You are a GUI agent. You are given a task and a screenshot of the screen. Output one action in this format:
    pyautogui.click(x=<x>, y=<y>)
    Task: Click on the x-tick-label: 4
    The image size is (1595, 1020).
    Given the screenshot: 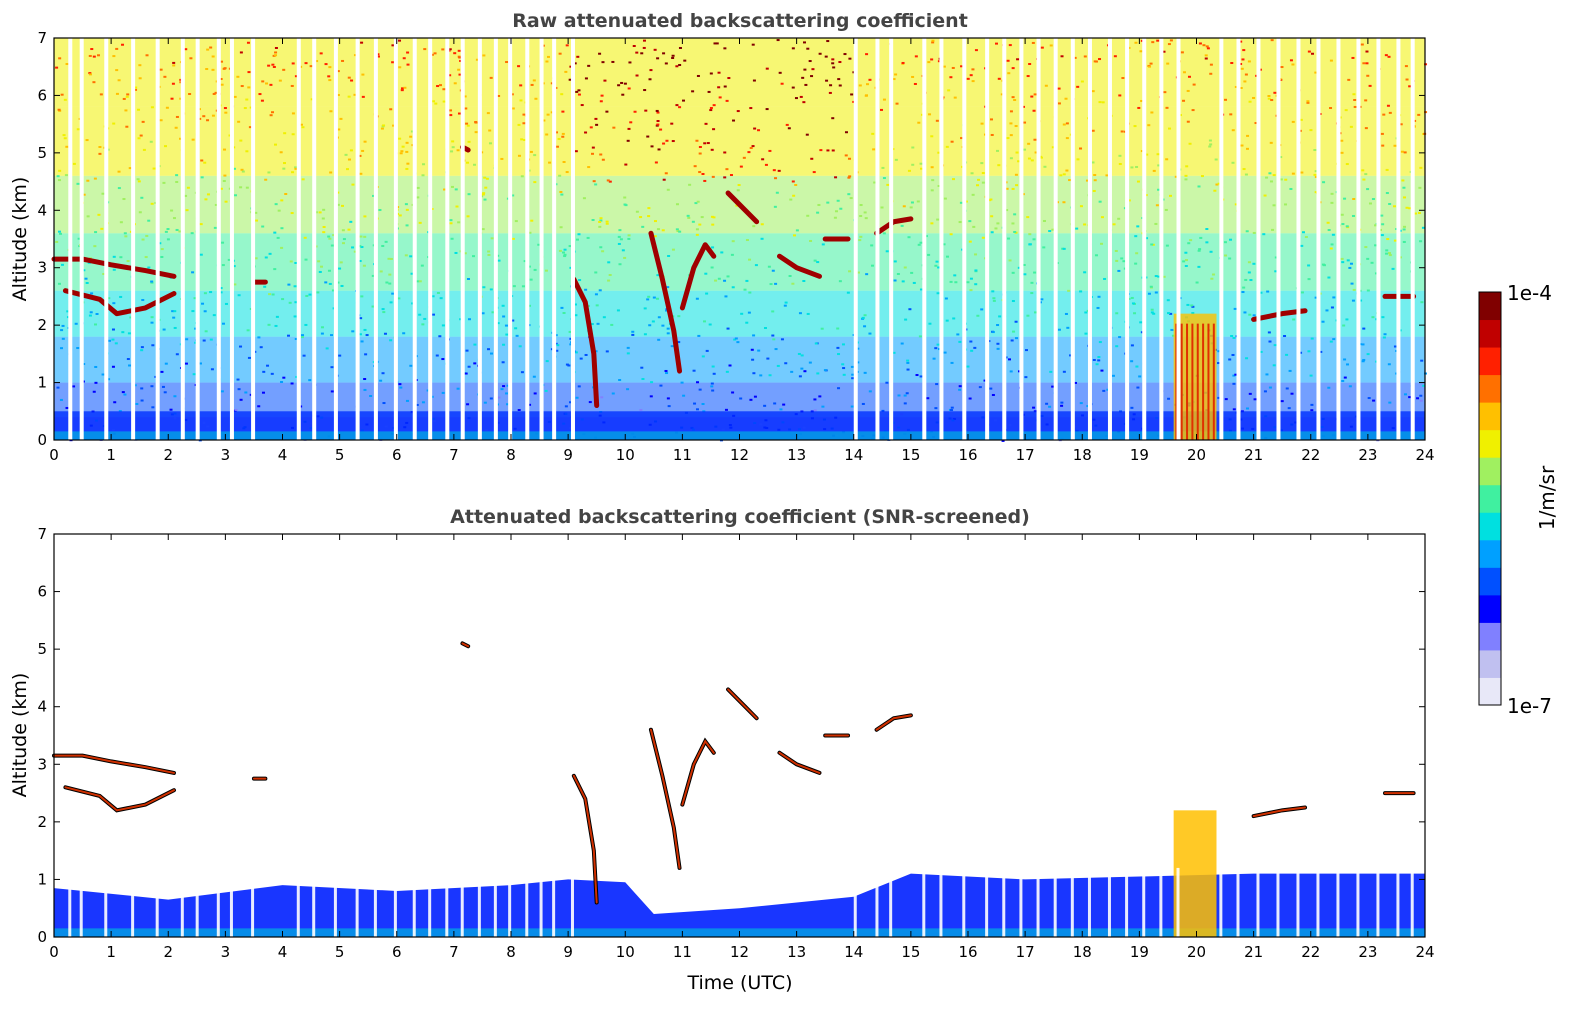 What is the action you would take?
    pyautogui.click(x=283, y=455)
    